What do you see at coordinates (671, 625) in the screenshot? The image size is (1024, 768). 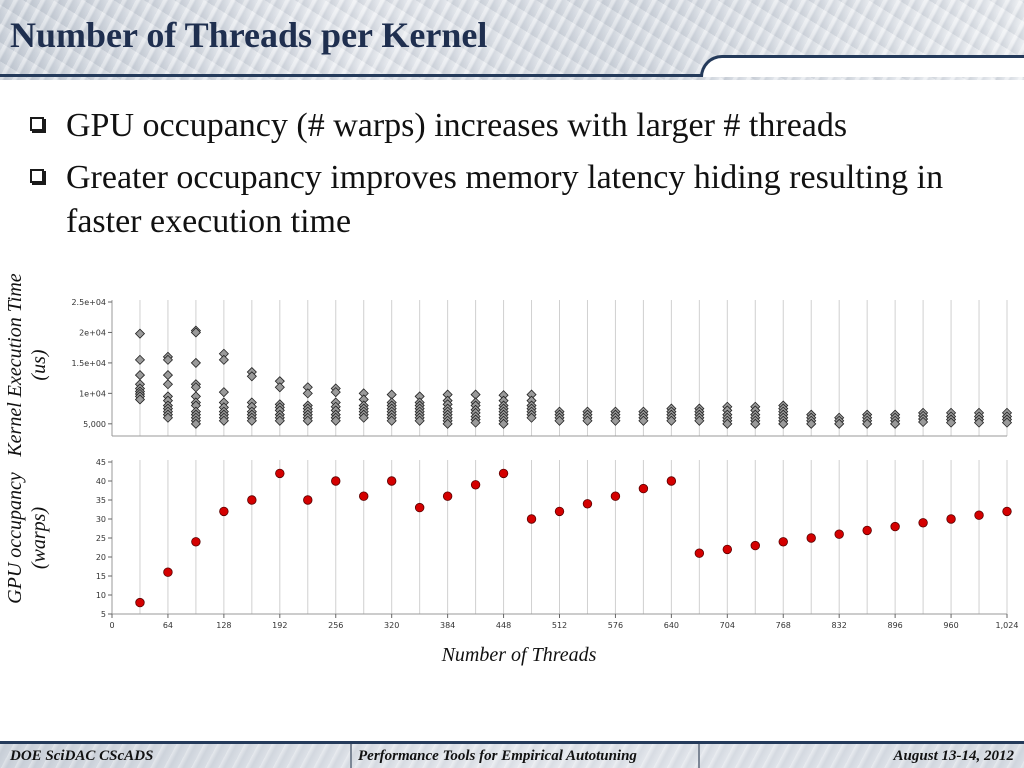 I see `x-tick-label: 640` at bounding box center [671, 625].